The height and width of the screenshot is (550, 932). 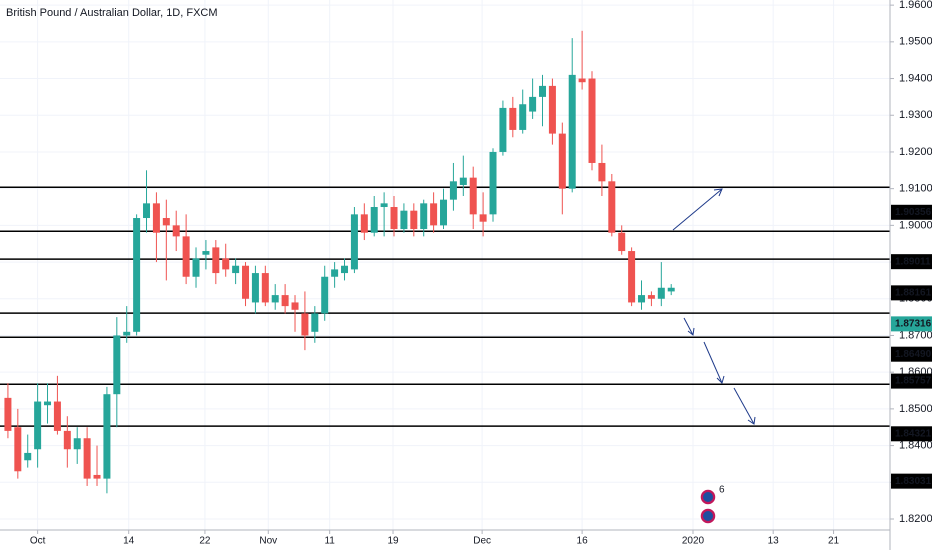 What do you see at coordinates (915, 5) in the screenshot?
I see `y-tick-label: 1.96000` at bounding box center [915, 5].